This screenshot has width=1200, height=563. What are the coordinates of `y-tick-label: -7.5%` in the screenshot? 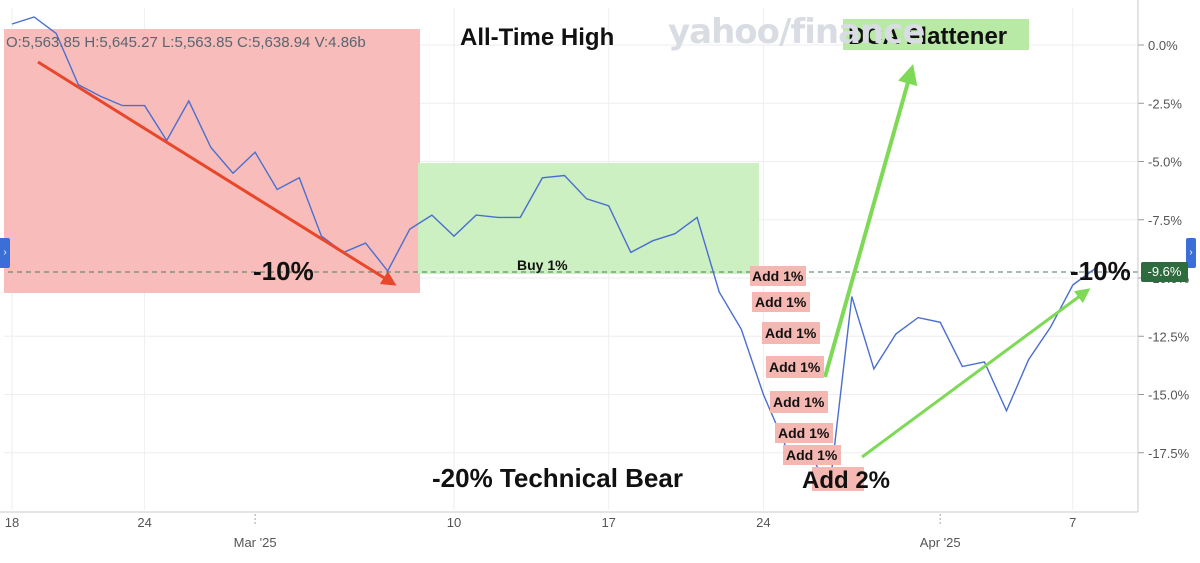 It's located at (1165, 220).